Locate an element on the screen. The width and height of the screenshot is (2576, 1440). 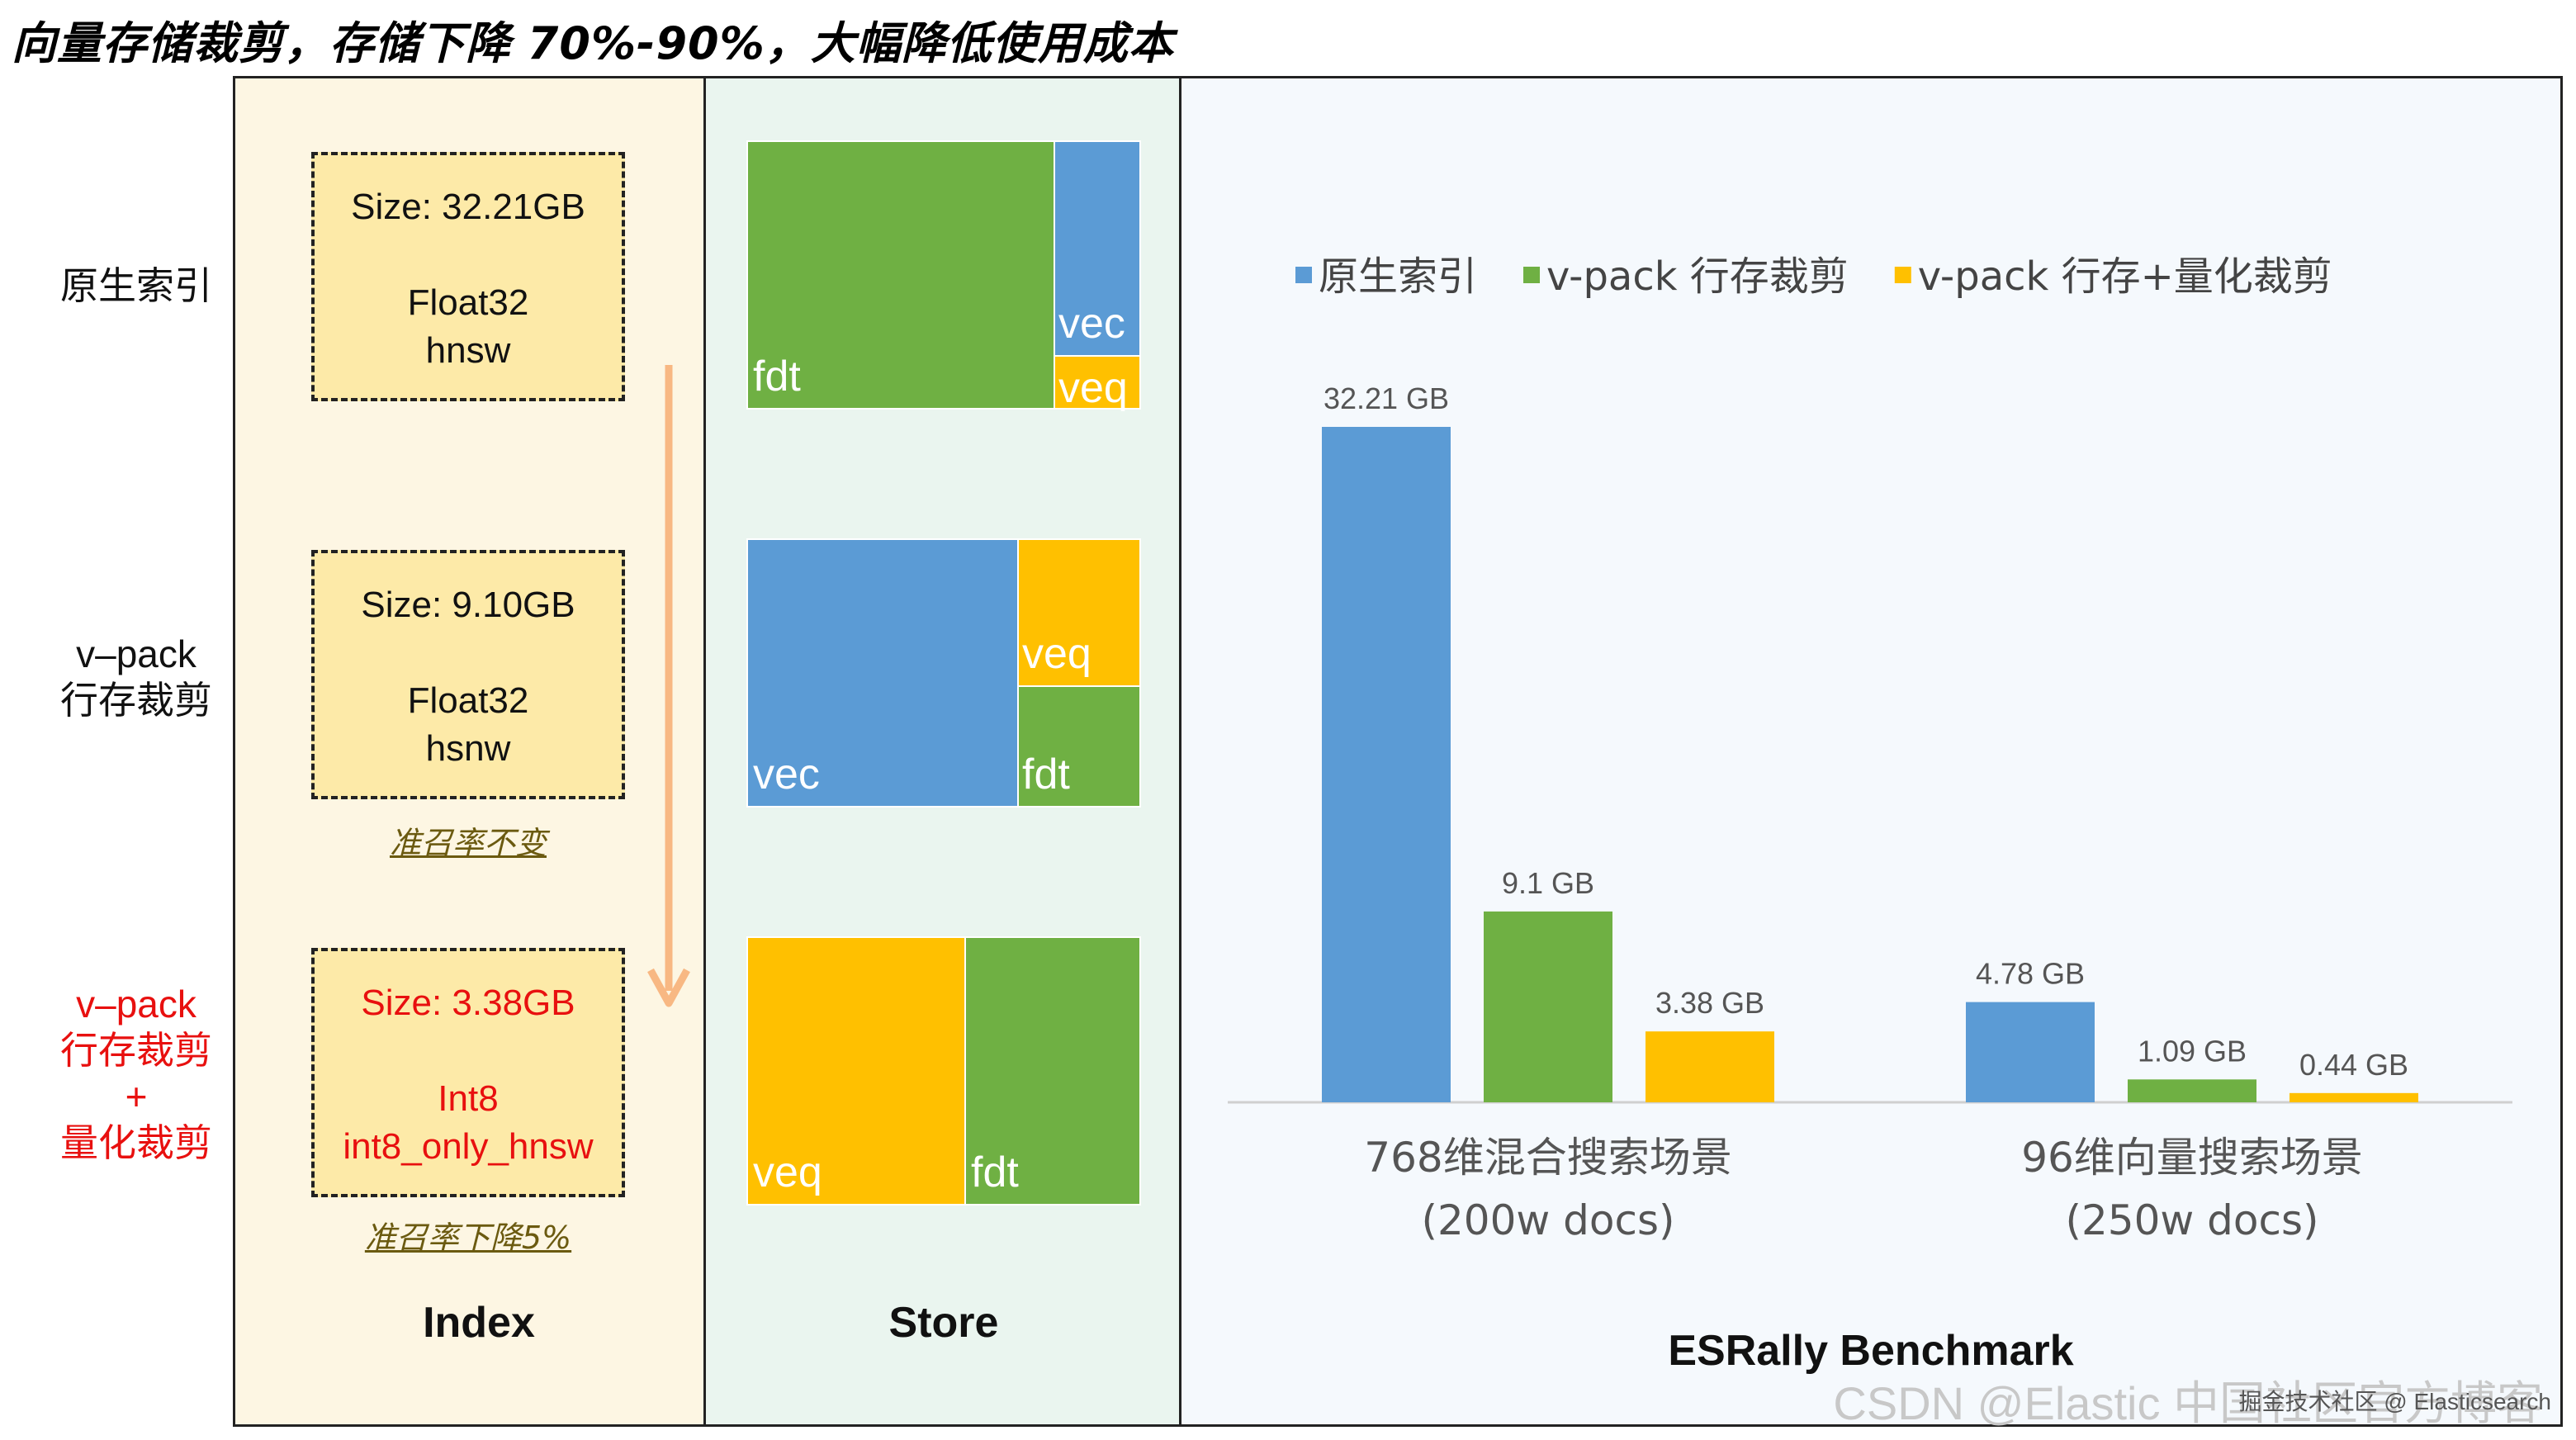
index-size: Size: 3.38GB is located at coordinates (468, 1003).